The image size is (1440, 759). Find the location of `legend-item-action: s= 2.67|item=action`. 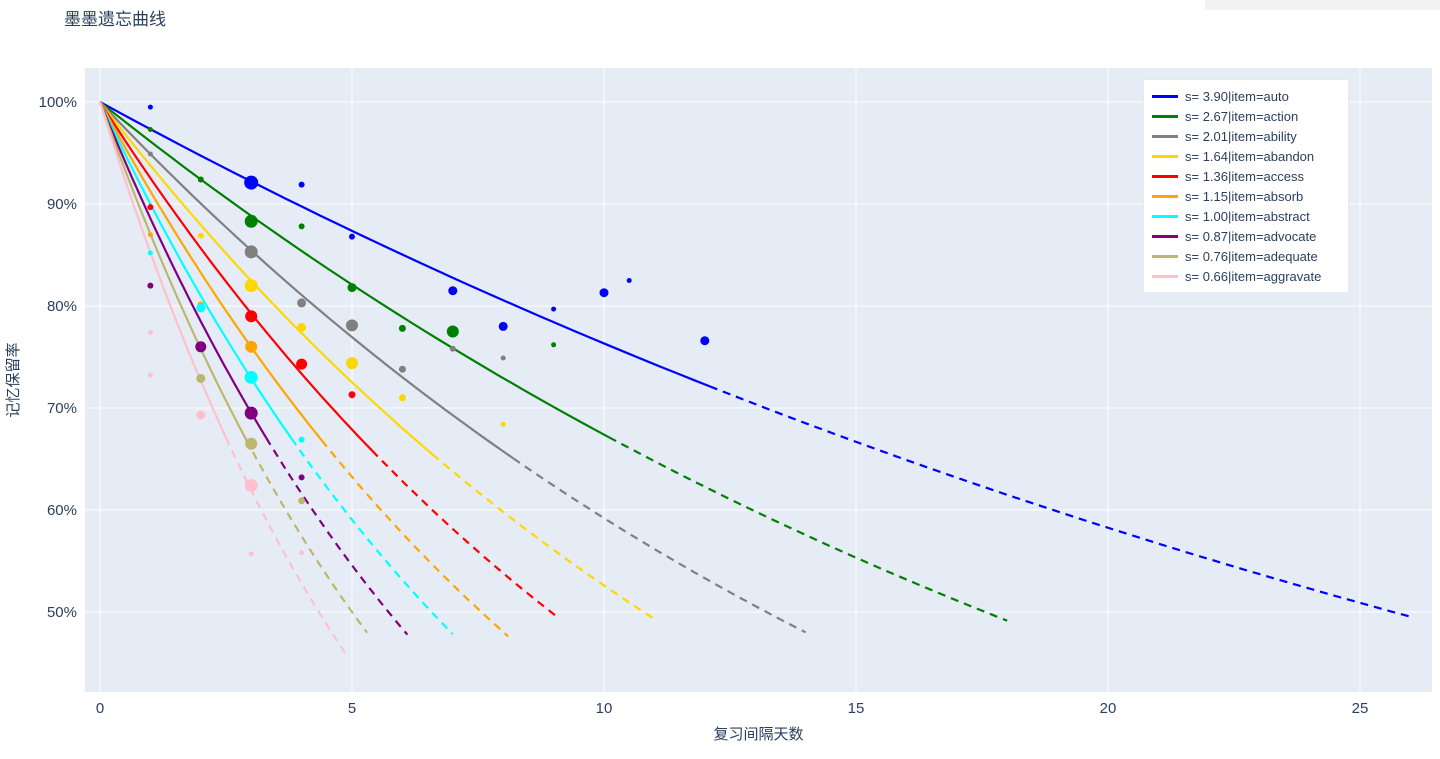

legend-item-action: s= 2.67|item=action is located at coordinates (1246, 116).